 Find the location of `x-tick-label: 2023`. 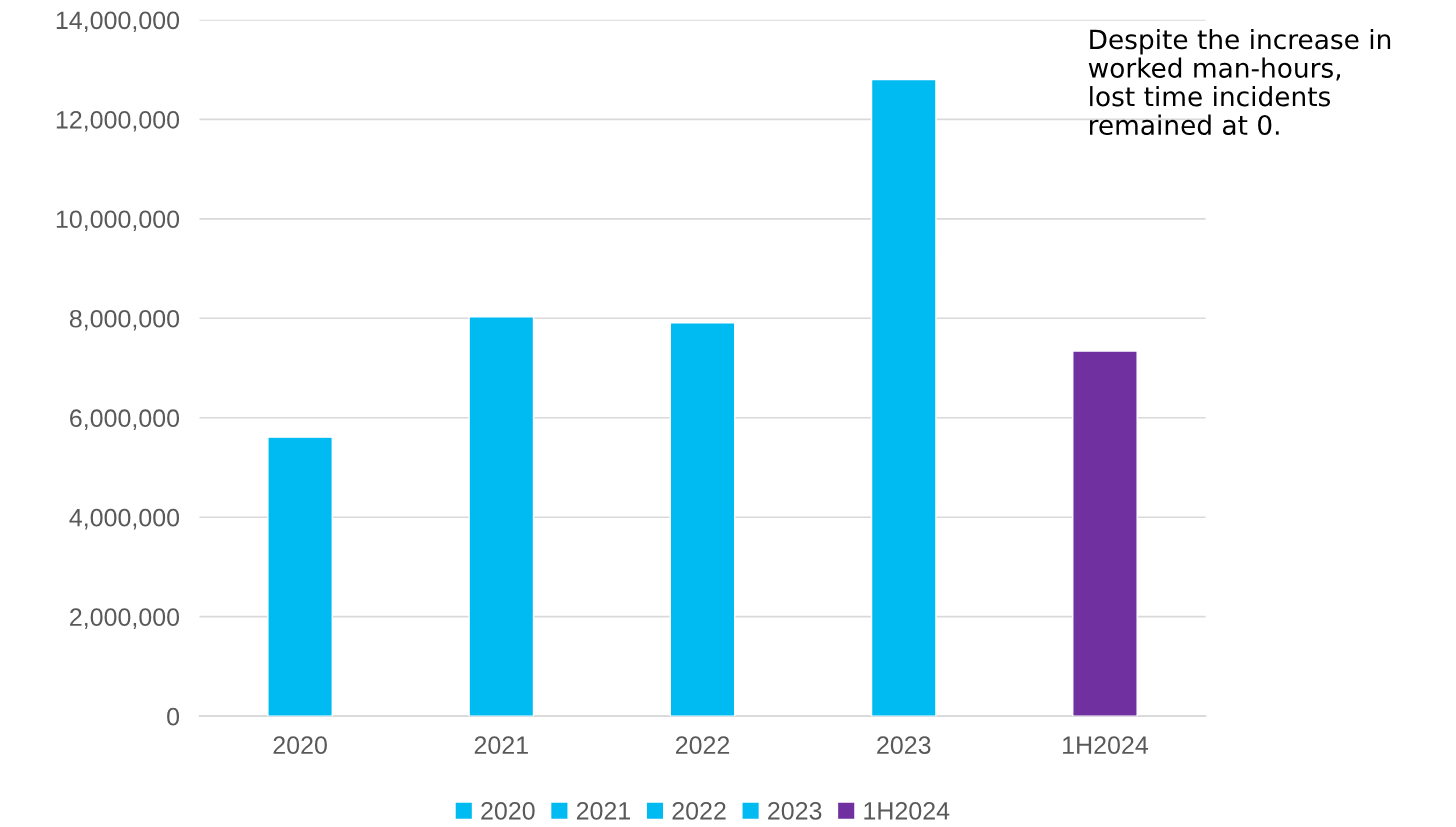

x-tick-label: 2023 is located at coordinates (904, 745).